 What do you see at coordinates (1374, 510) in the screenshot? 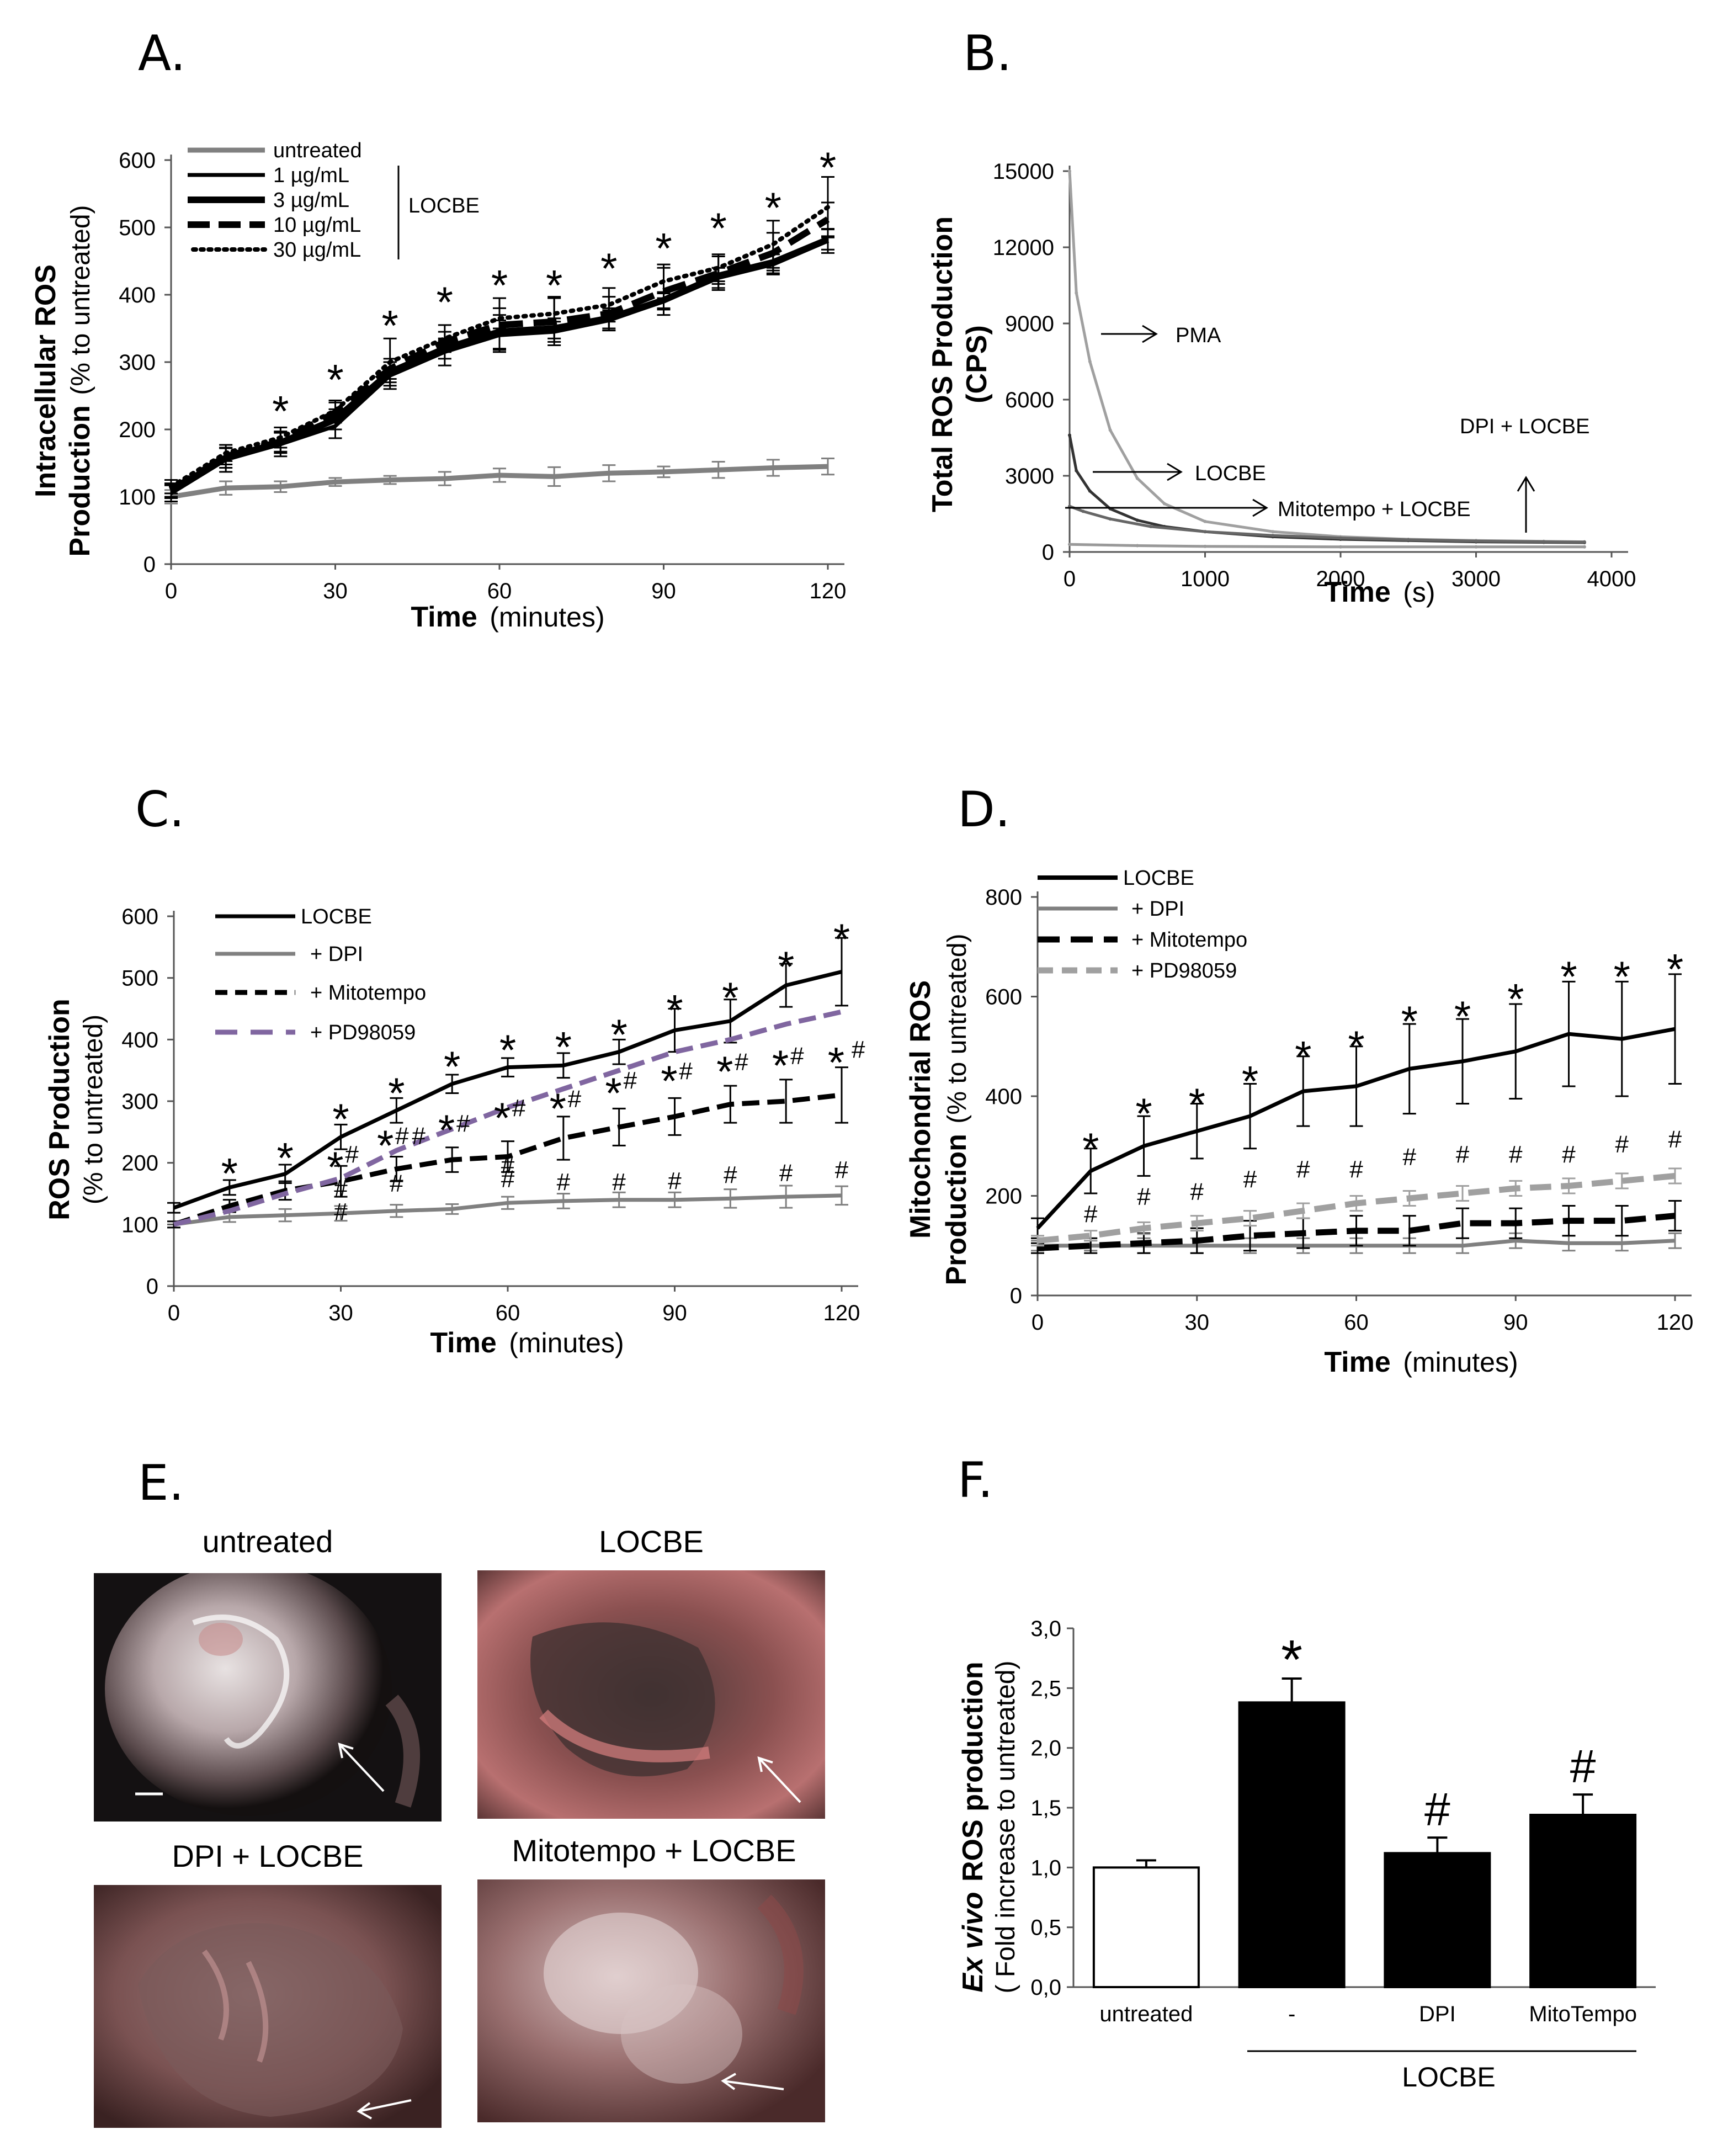
I see `chart-b-label-mitotempo: Mitotempo + LOCBE` at bounding box center [1374, 510].